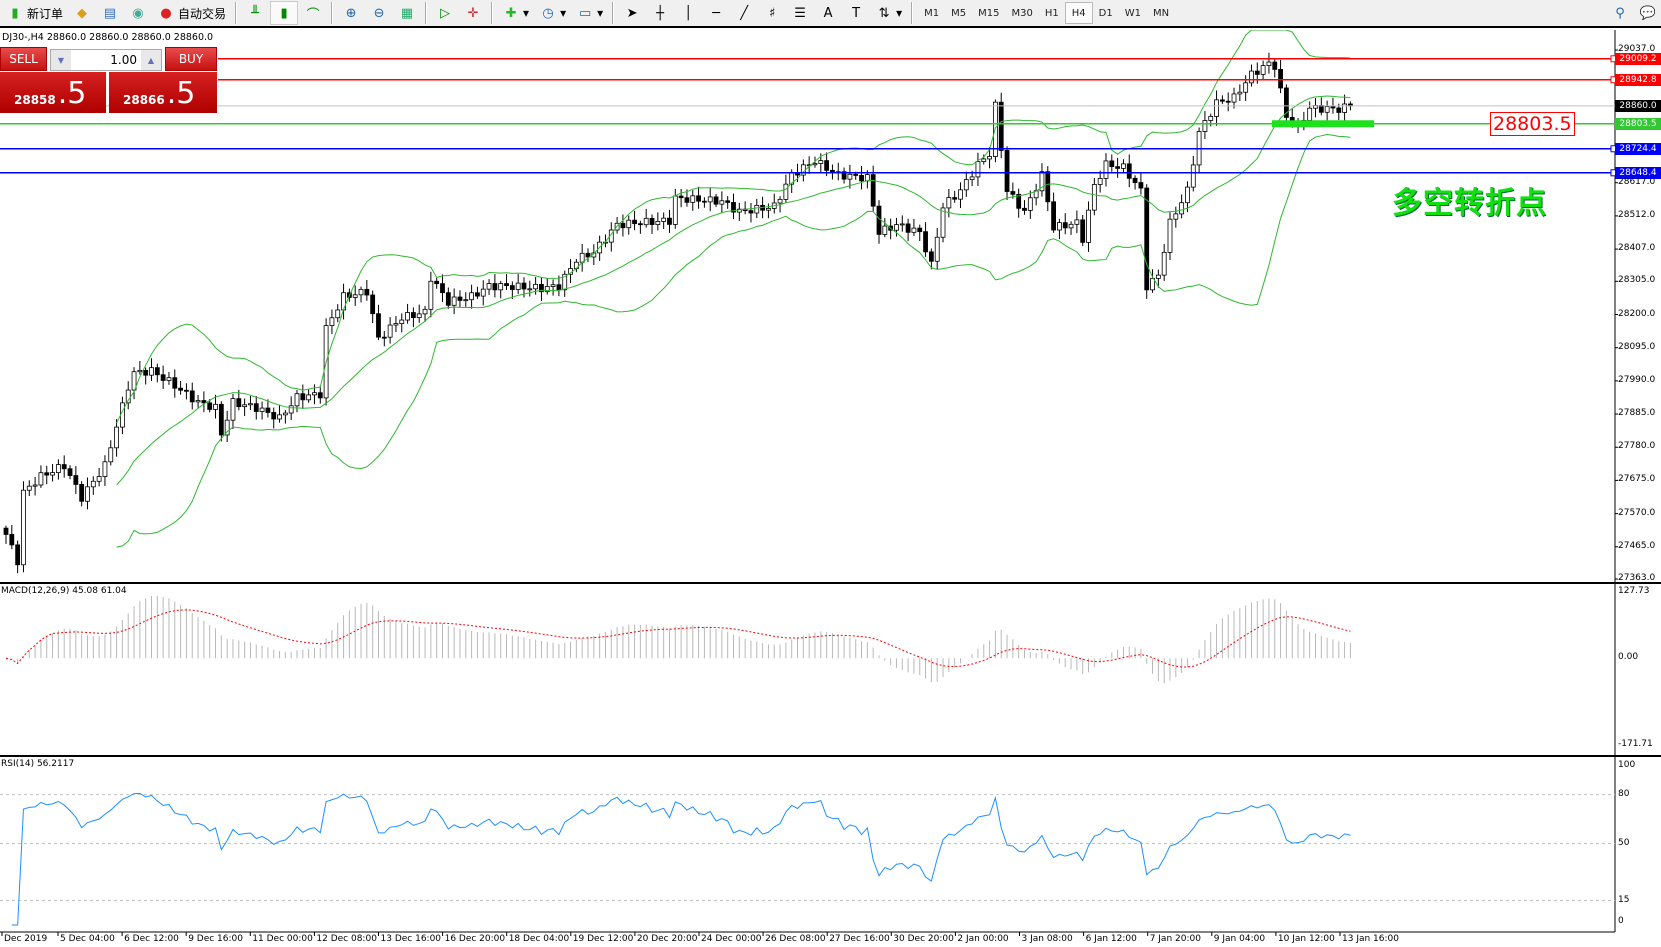  Describe the element at coordinates (445, 13) in the screenshot. I see `auto-scroll-button: ▷` at that location.